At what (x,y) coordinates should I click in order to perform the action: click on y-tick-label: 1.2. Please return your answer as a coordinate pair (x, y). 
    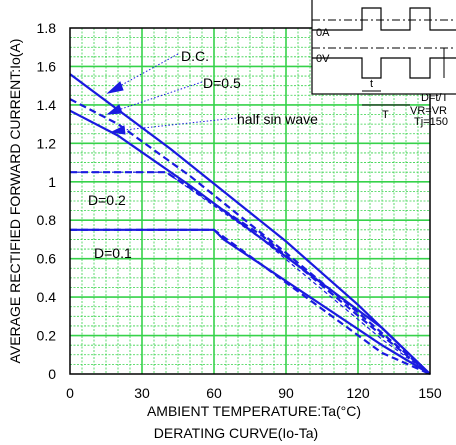
    Looking at the image, I should click on (47, 143).